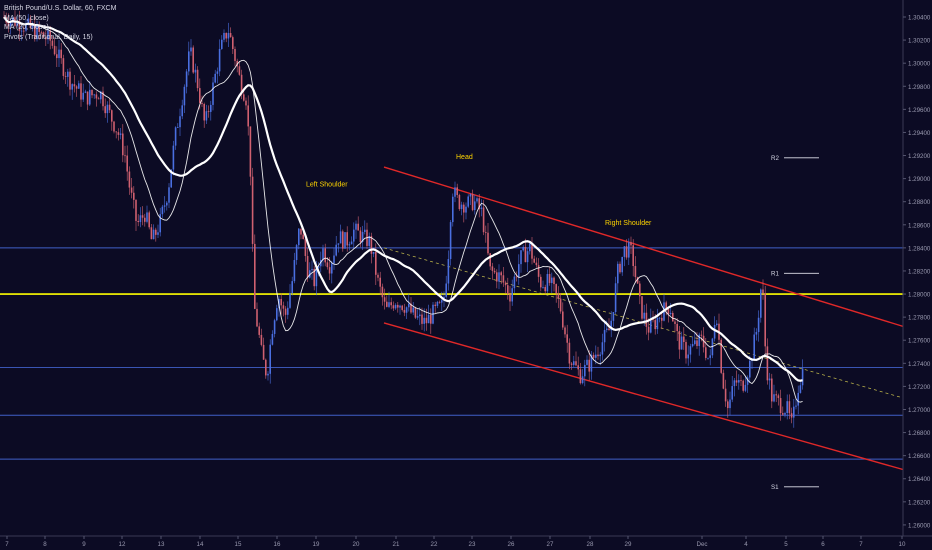 This screenshot has height=550, width=932. What do you see at coordinates (919, 341) in the screenshot?
I see `y-tick-label: 1.27600` at bounding box center [919, 341].